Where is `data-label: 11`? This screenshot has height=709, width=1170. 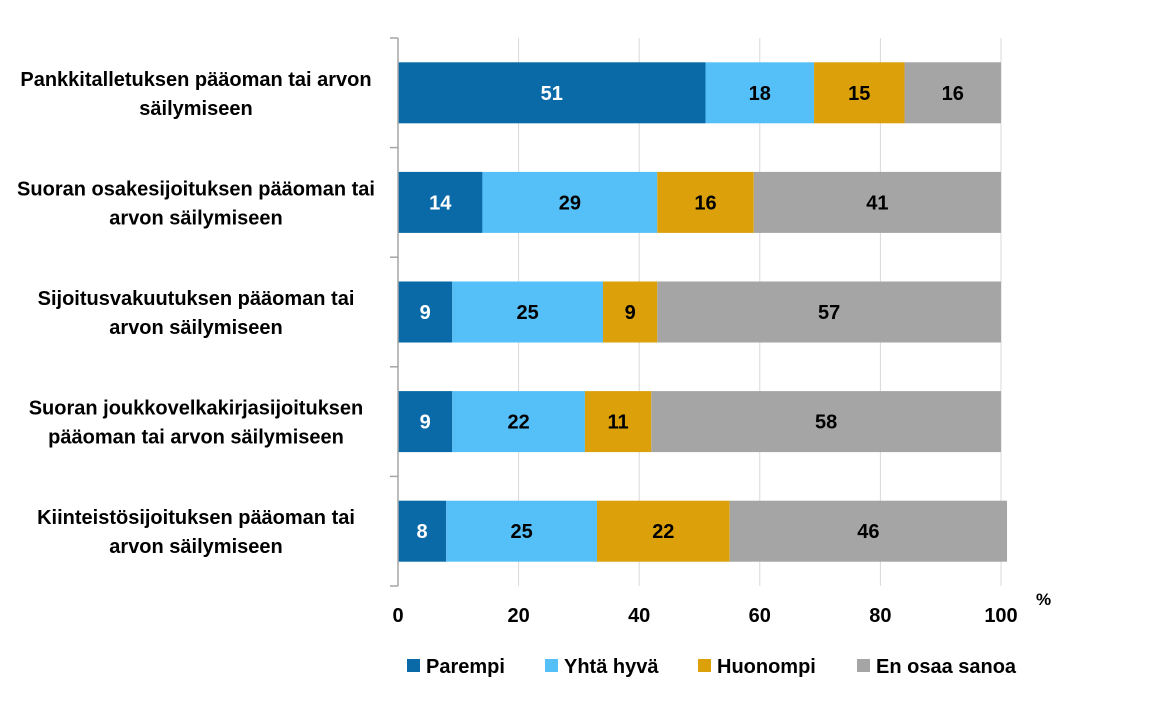 data-label: 11 is located at coordinates (618, 423).